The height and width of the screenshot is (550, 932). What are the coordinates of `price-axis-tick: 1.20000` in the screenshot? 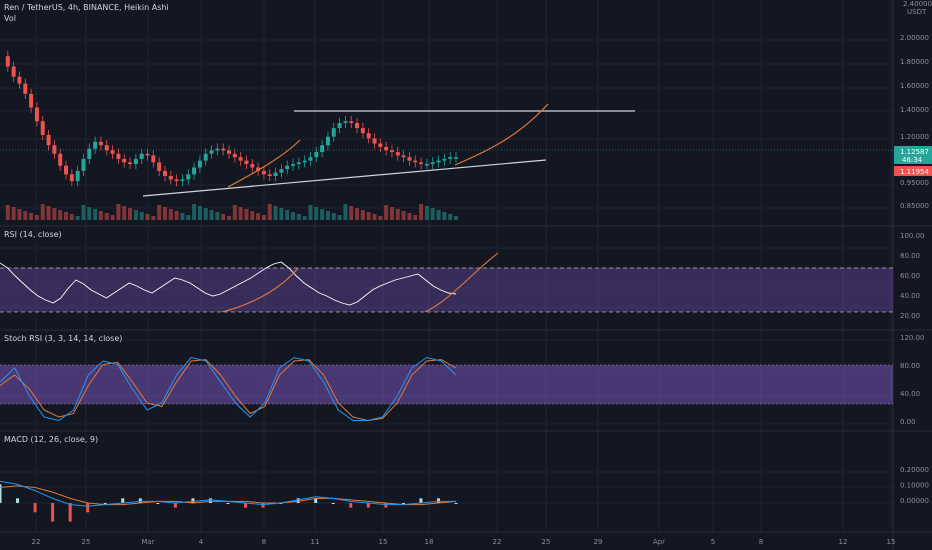 It's located at (914, 137).